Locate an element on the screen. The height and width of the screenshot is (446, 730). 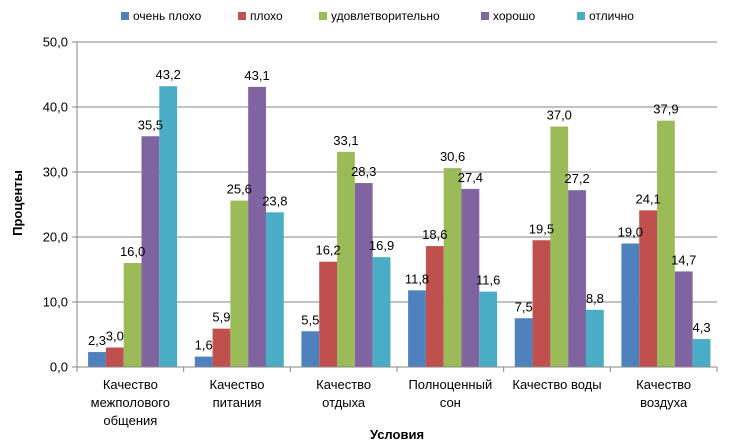
x-tick-label: Качество питания is located at coordinates (237, 393).